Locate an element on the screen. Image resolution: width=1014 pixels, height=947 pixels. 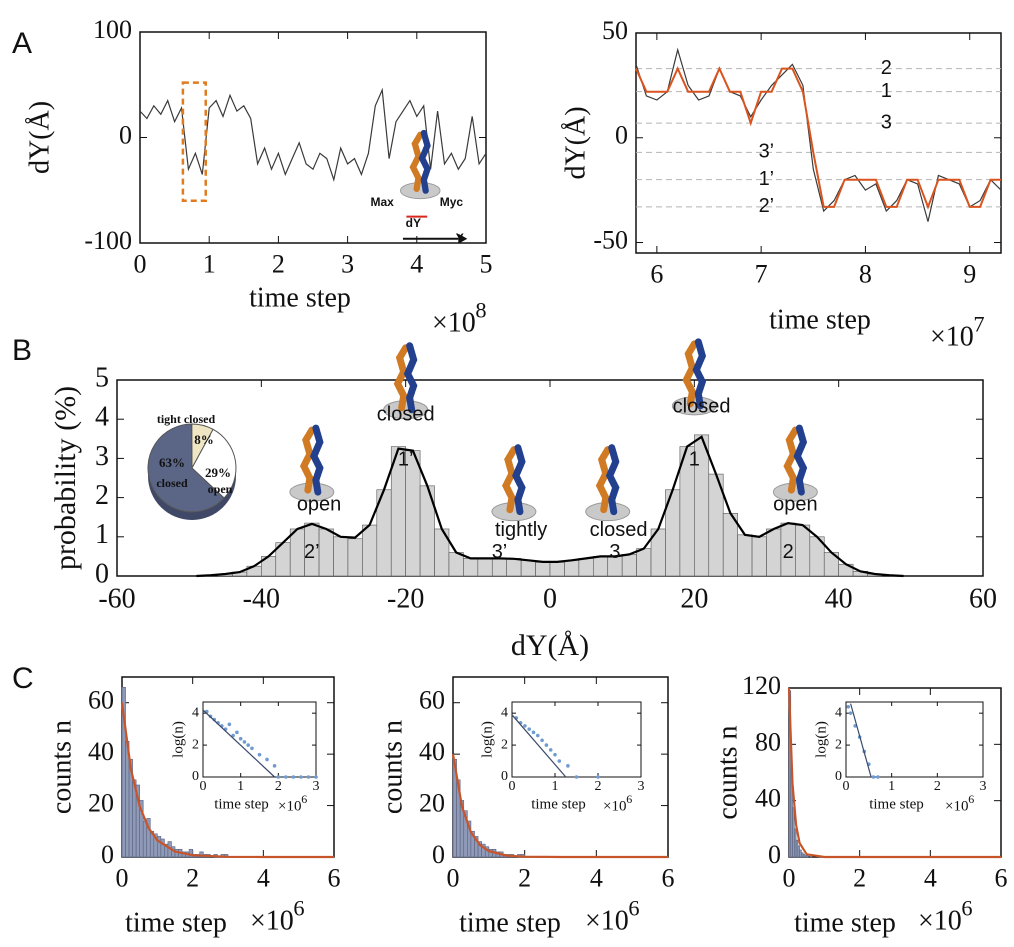
y-tick-label: 100 is located at coordinates (112, 29).